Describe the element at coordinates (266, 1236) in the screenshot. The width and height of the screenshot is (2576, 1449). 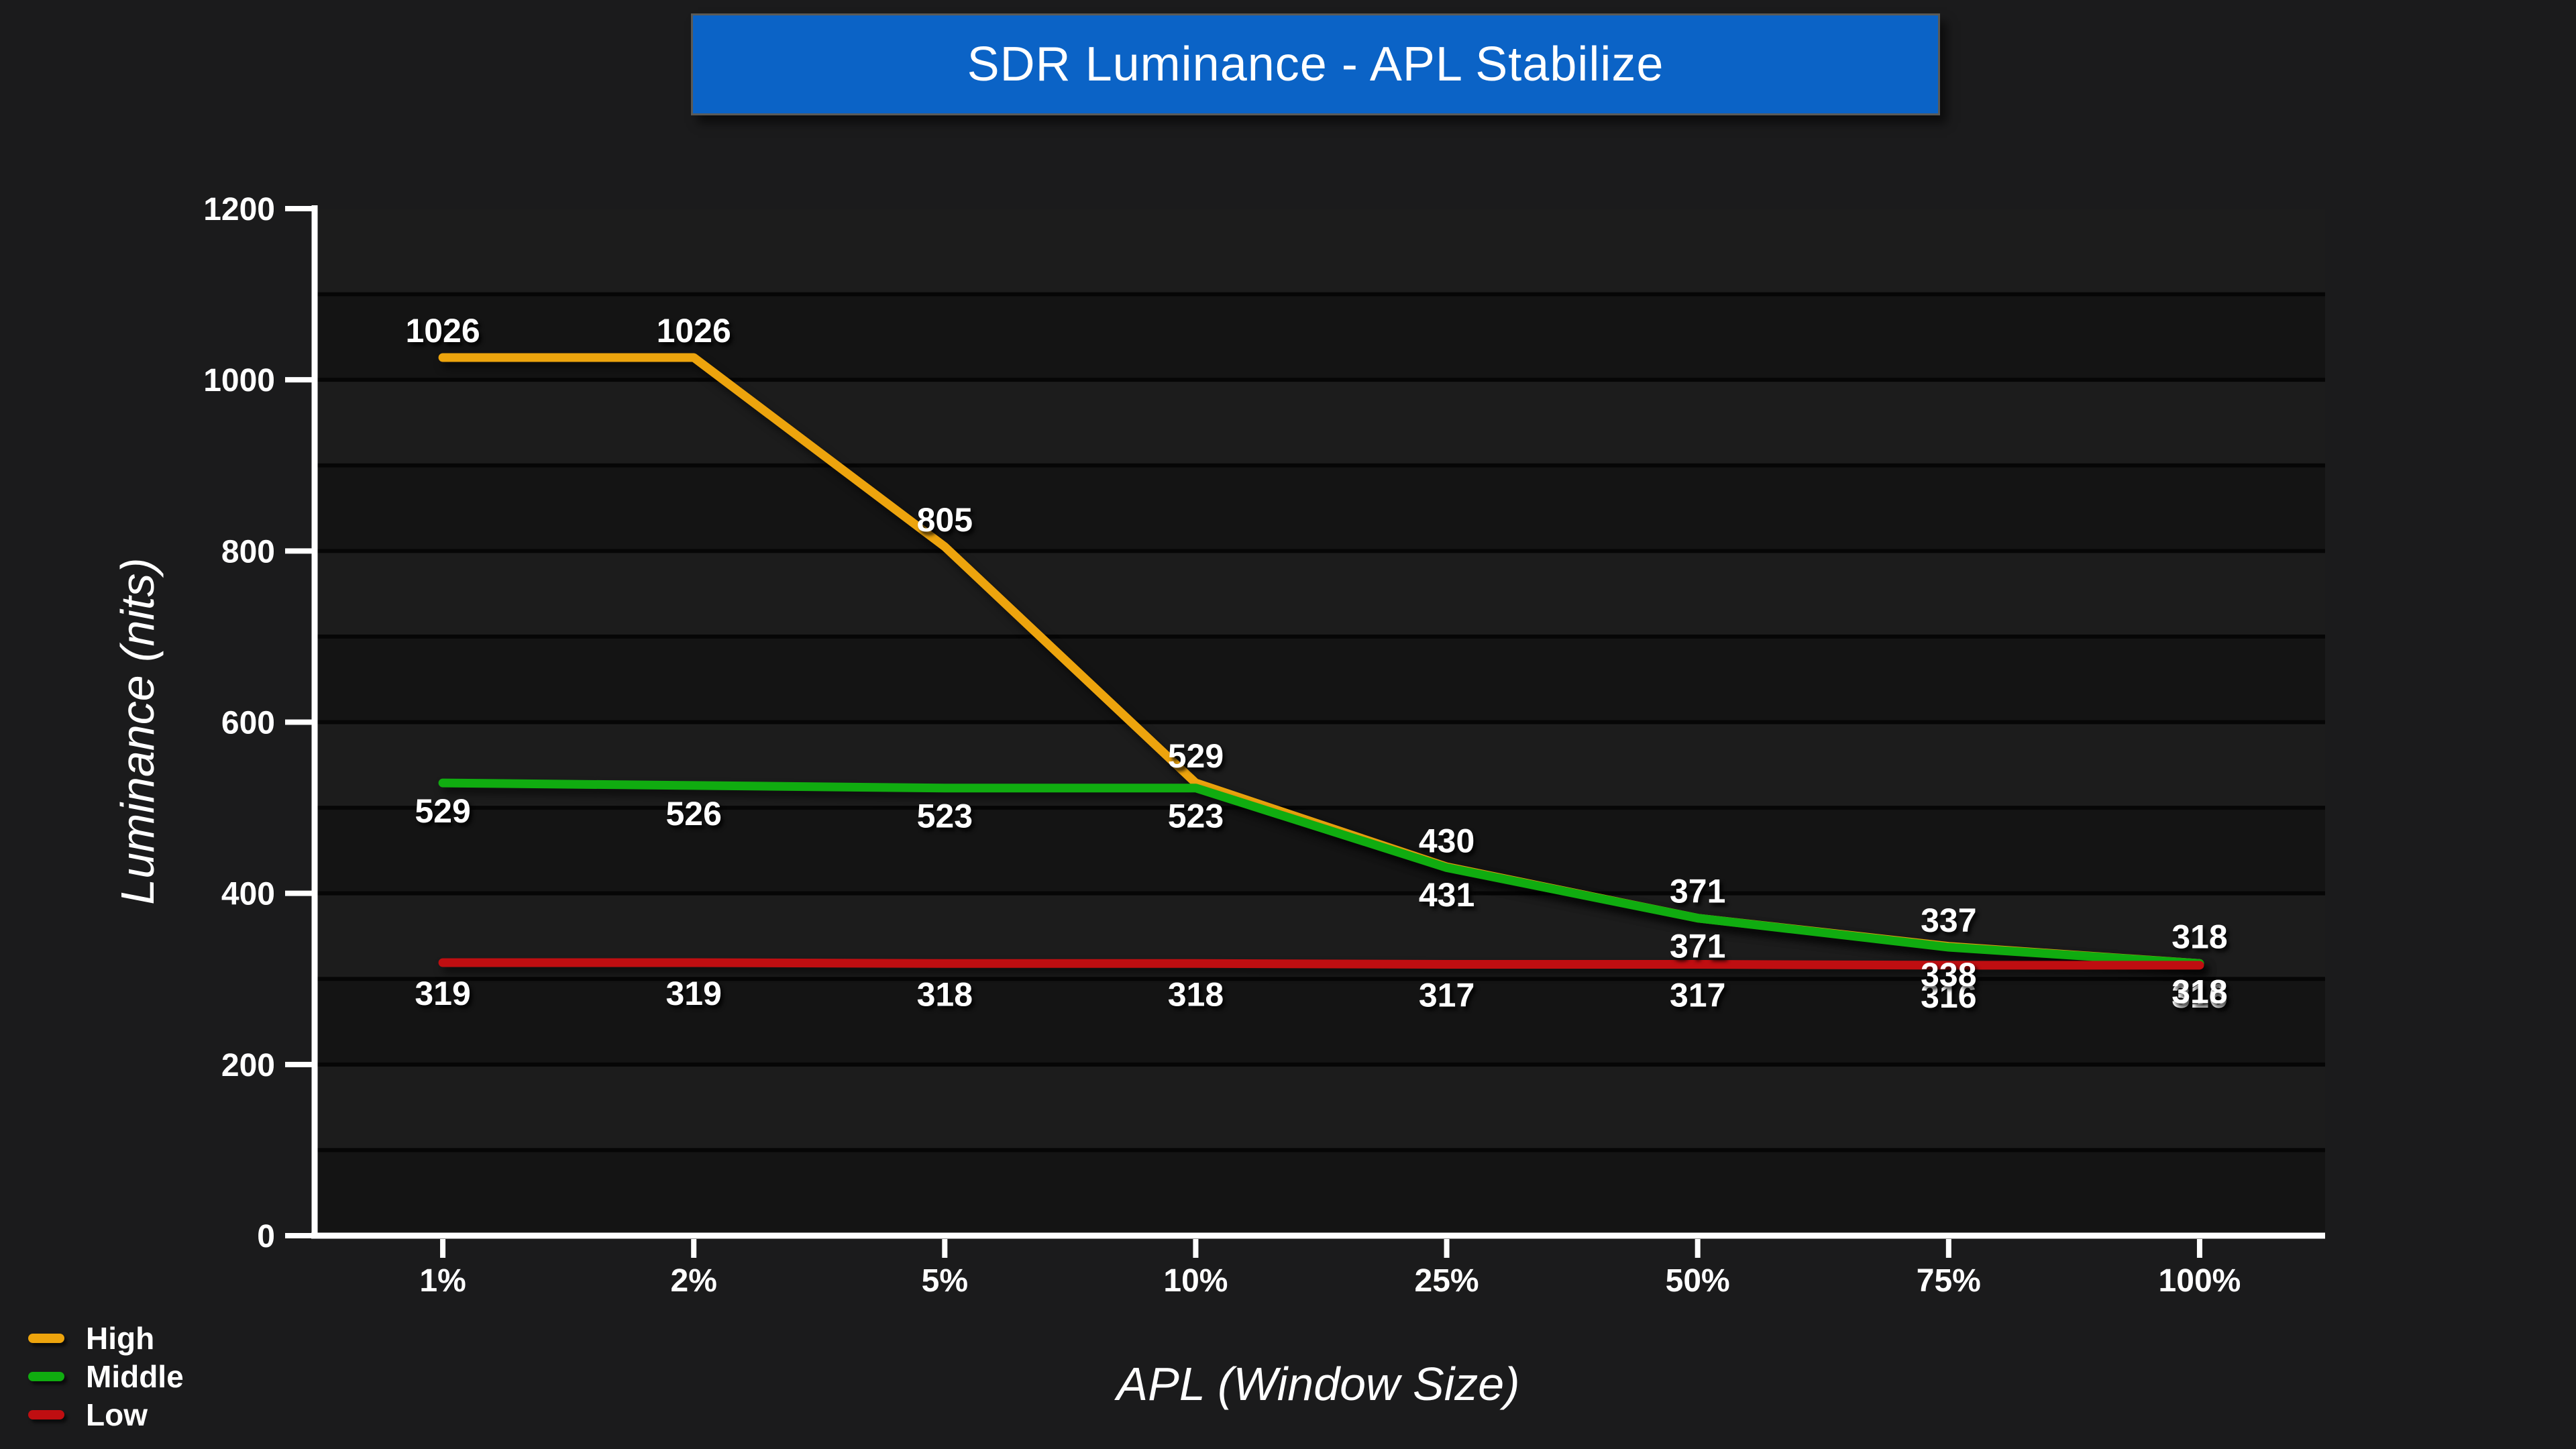
I see `y-tick-label: 0` at that location.